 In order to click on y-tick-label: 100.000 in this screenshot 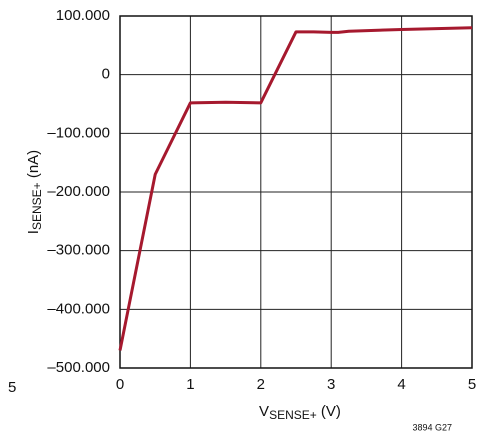, I will do `click(83, 15)`.